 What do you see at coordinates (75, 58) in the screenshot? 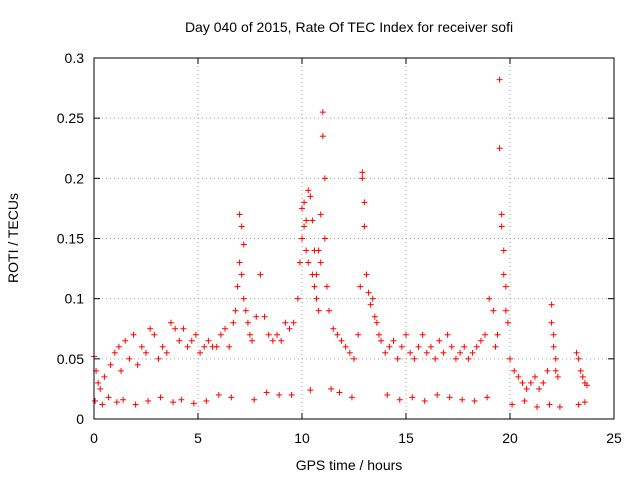
I see `y-tick-label: 0.3` at bounding box center [75, 58].